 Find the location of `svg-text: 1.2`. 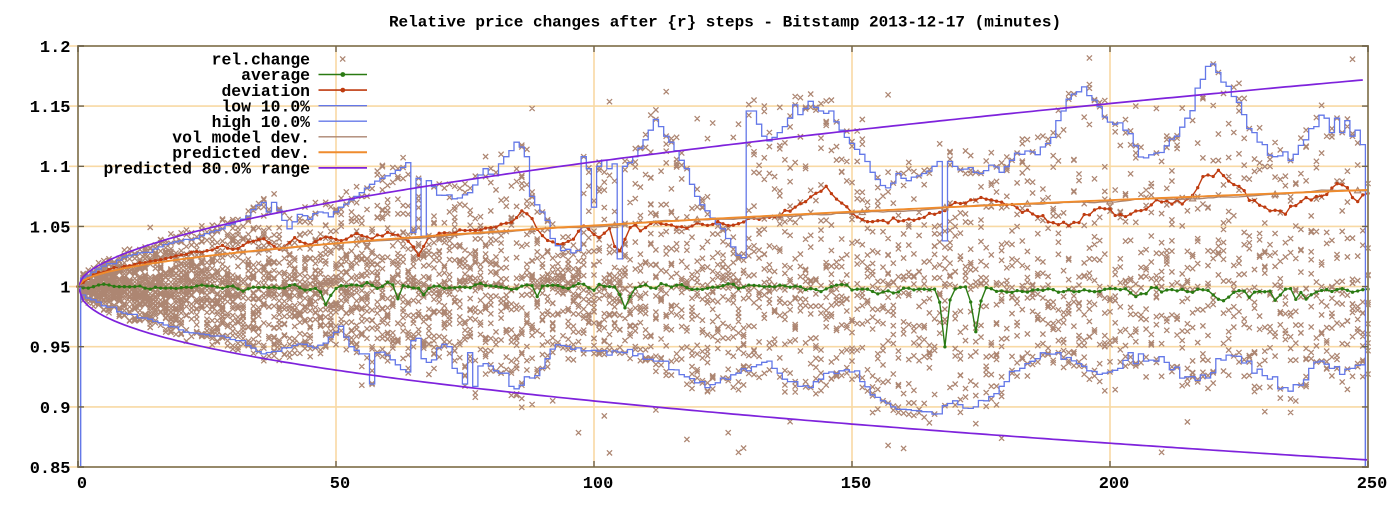

svg-text: 1.2 is located at coordinates (55, 48).